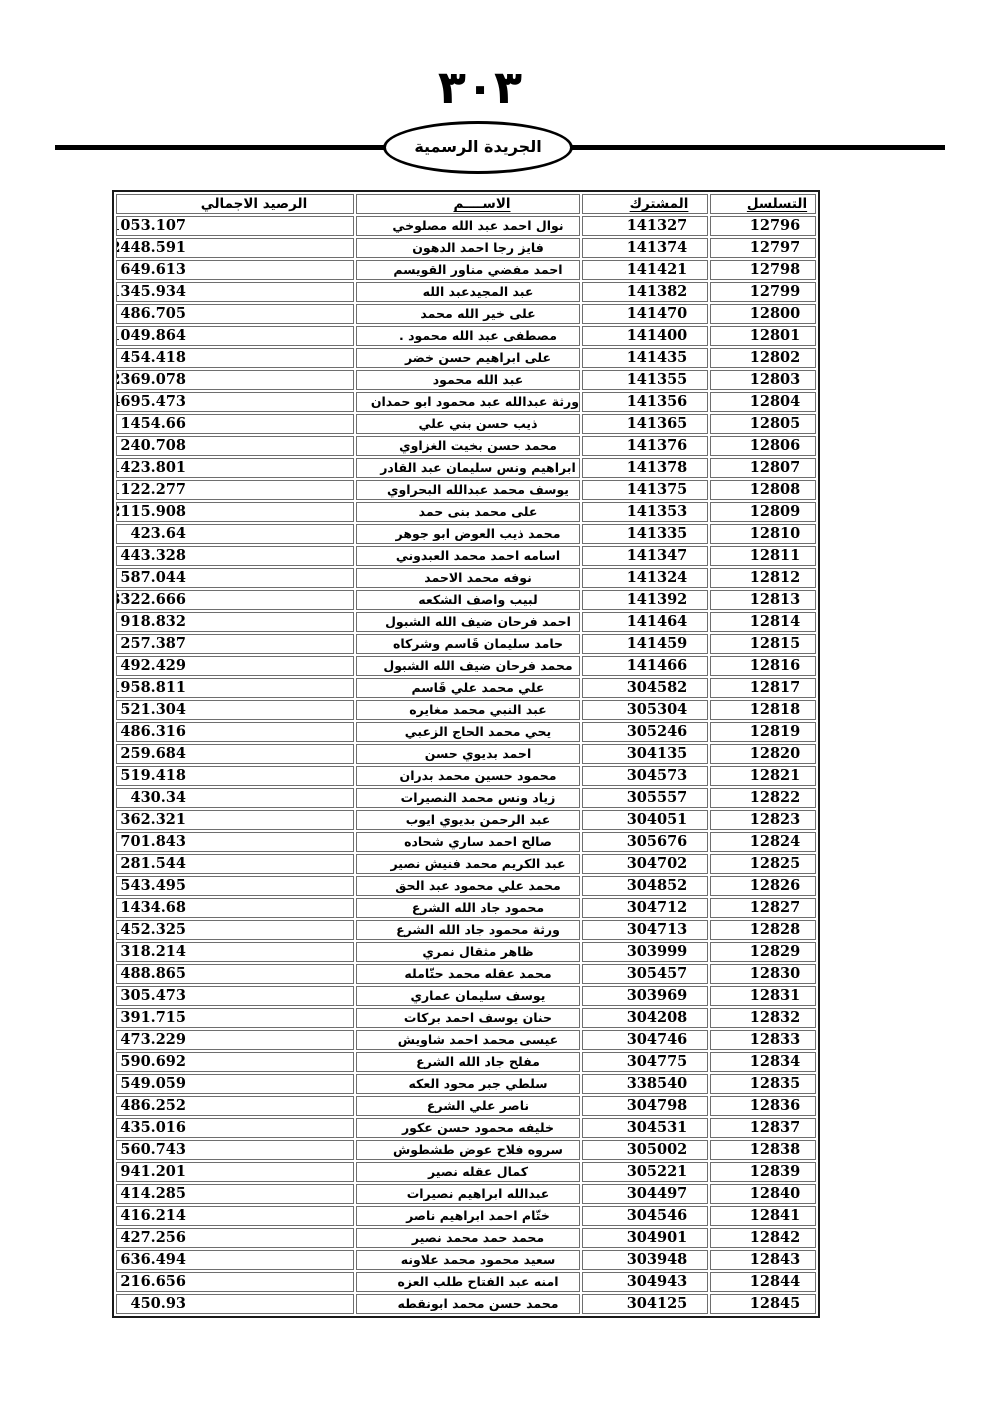 Image resolution: width=1000 pixels, height=1414 pixels. I want to click on balance-cell: 560.743, so click(235, 1150).